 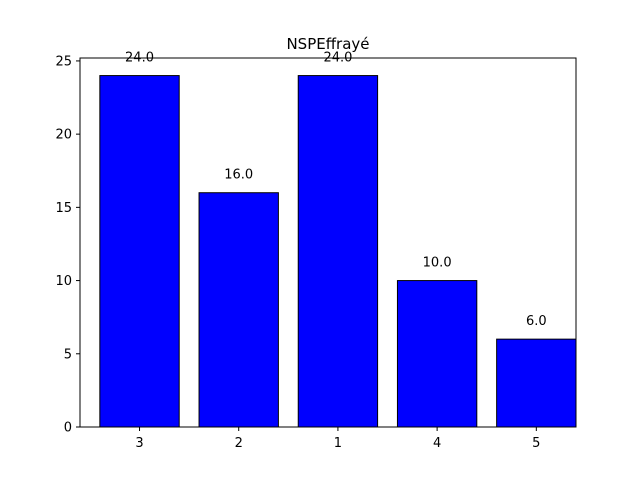 What do you see at coordinates (327, 44) in the screenshot?
I see `chart-title: NSPEffrayé` at bounding box center [327, 44].